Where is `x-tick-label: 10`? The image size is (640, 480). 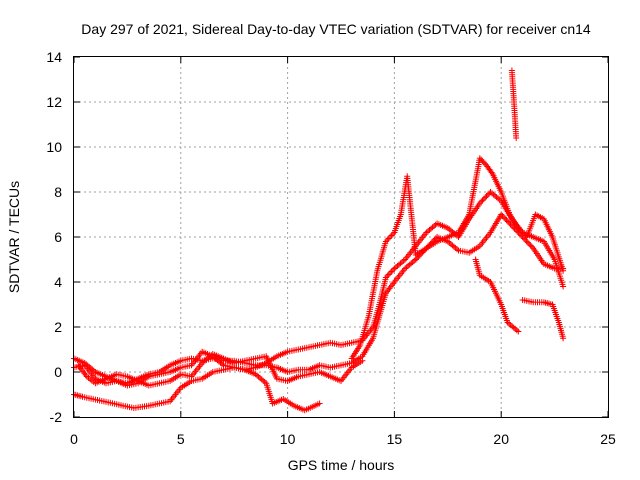
x-tick-label: 10 is located at coordinates (288, 439).